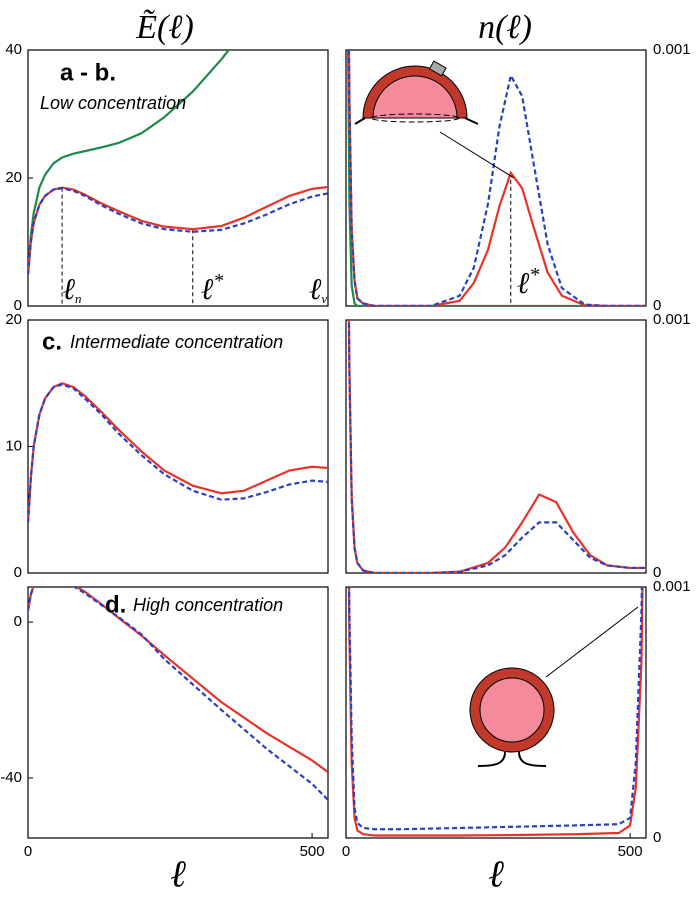  Describe the element at coordinates (437, 68) in the screenshot. I see `cap` at that location.